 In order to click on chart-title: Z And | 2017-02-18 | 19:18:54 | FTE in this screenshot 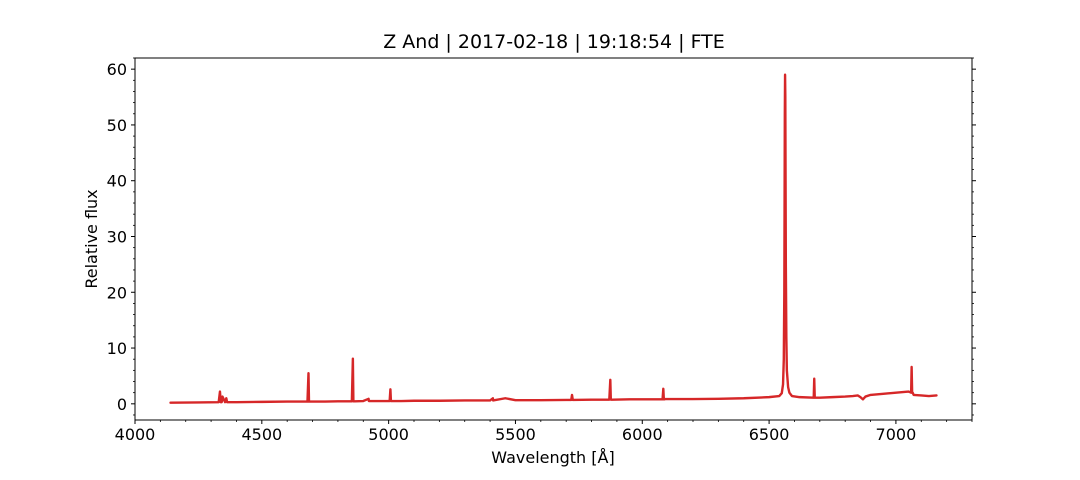, I will do `click(554, 42)`.